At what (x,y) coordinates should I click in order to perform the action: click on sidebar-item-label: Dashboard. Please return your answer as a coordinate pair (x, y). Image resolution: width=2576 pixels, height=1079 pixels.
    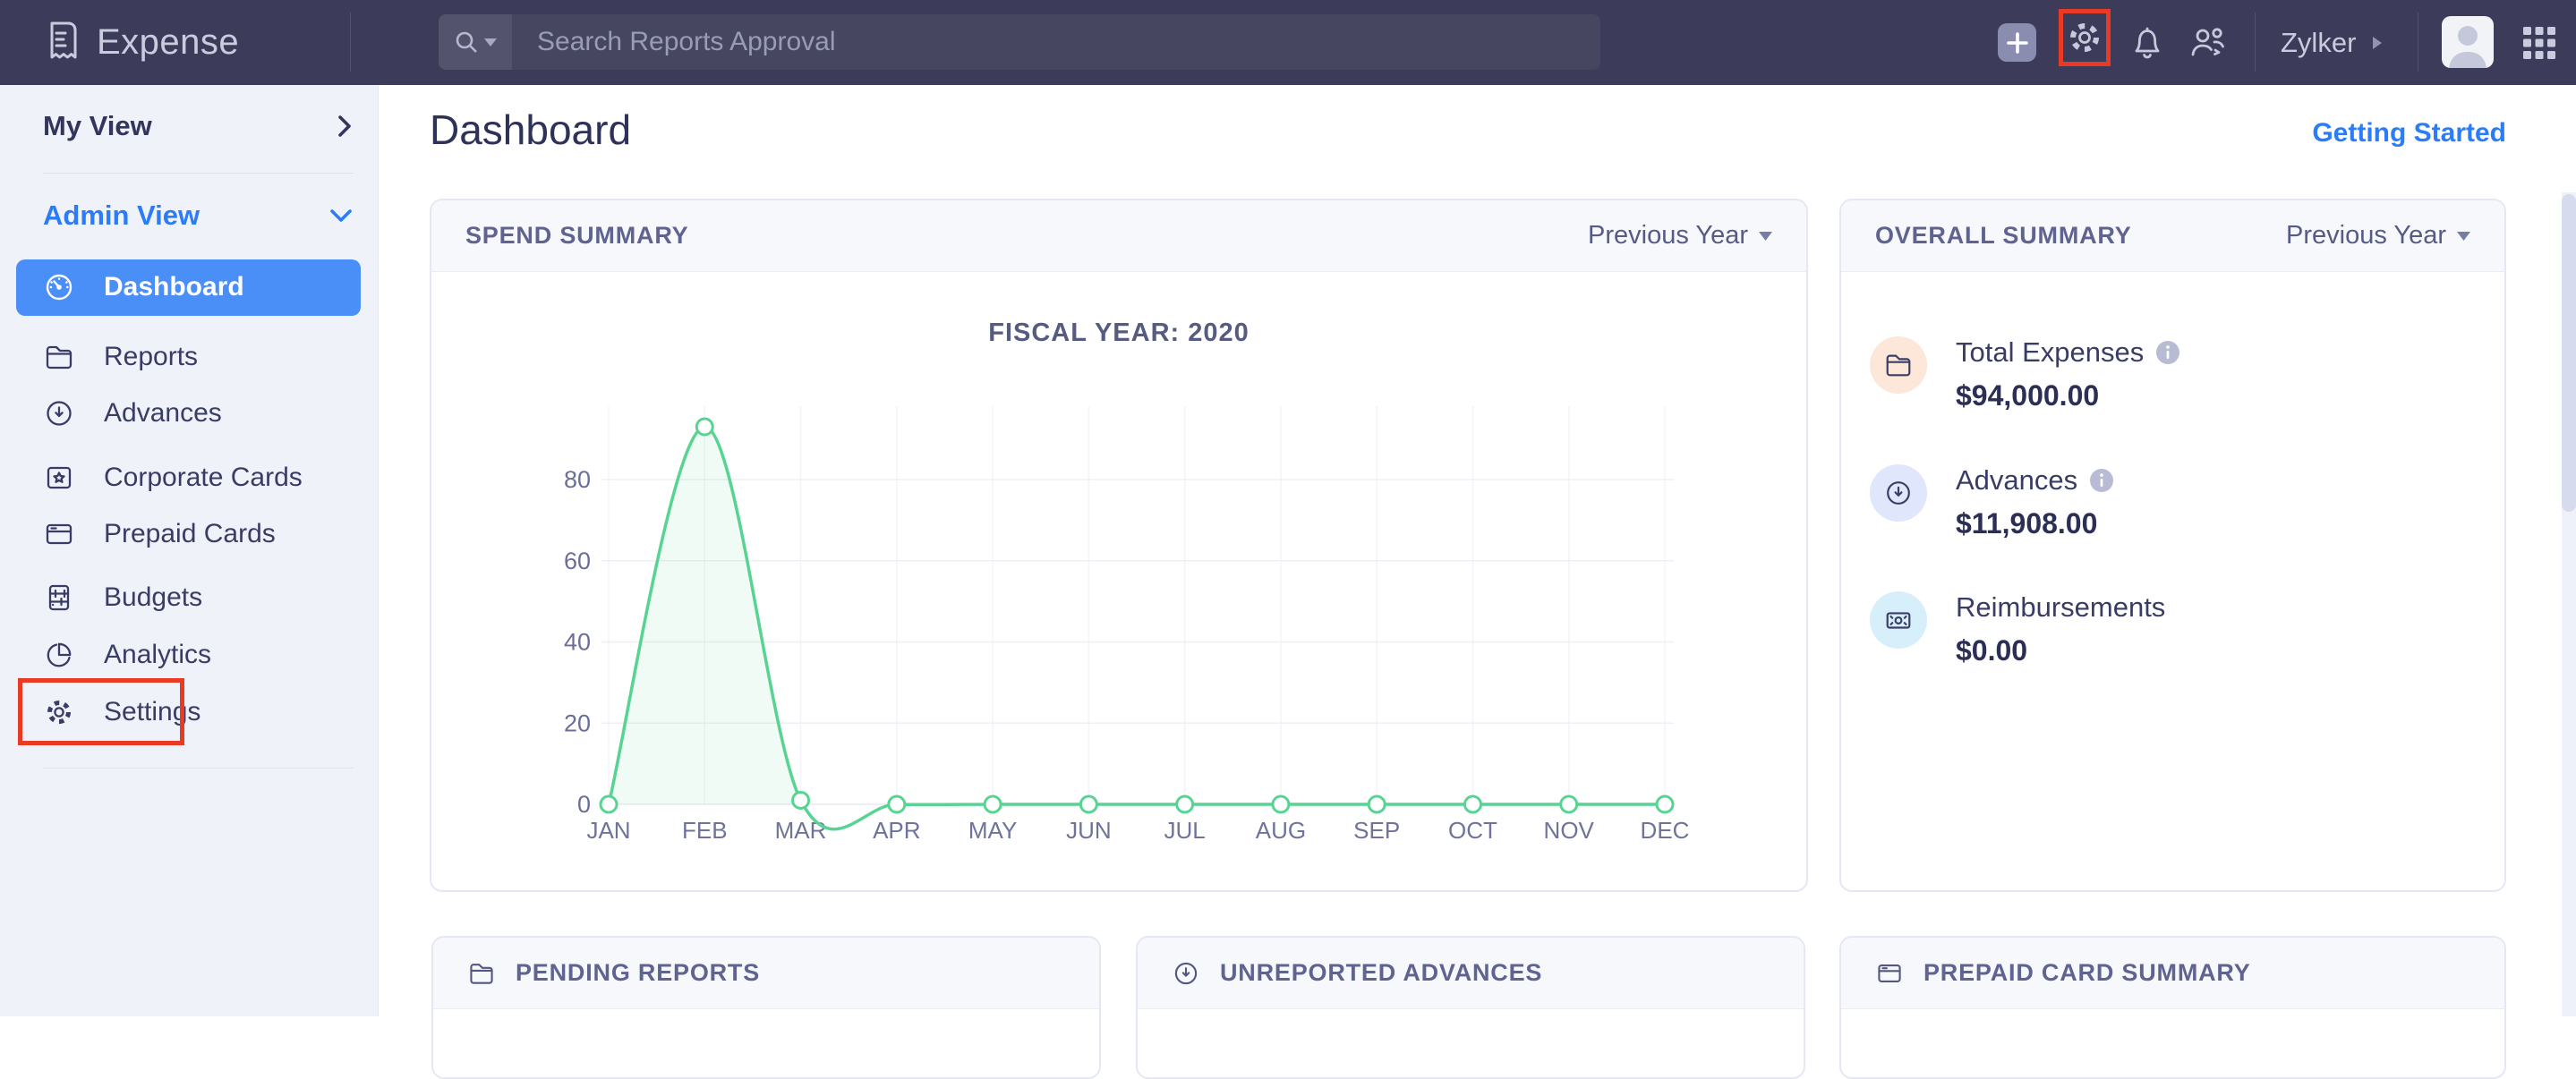
    Looking at the image, I should click on (174, 287).